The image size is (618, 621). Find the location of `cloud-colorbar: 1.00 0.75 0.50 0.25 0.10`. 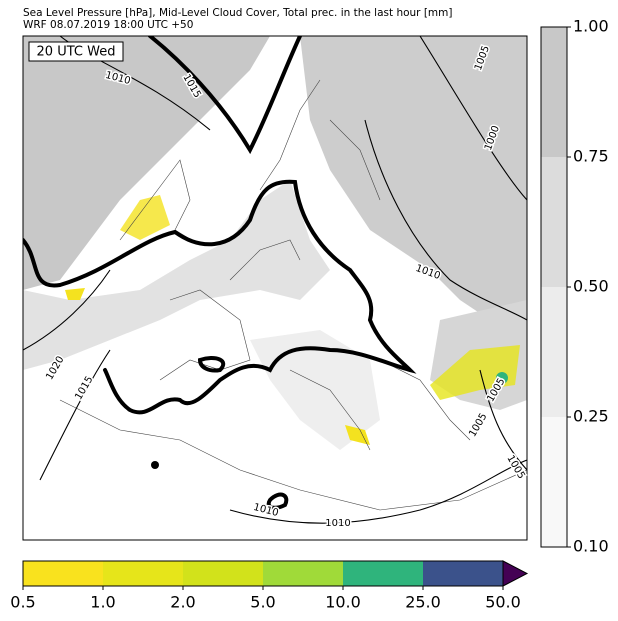

cloud-colorbar: 1.00 0.75 0.50 0.25 0.10 is located at coordinates (574, 286).